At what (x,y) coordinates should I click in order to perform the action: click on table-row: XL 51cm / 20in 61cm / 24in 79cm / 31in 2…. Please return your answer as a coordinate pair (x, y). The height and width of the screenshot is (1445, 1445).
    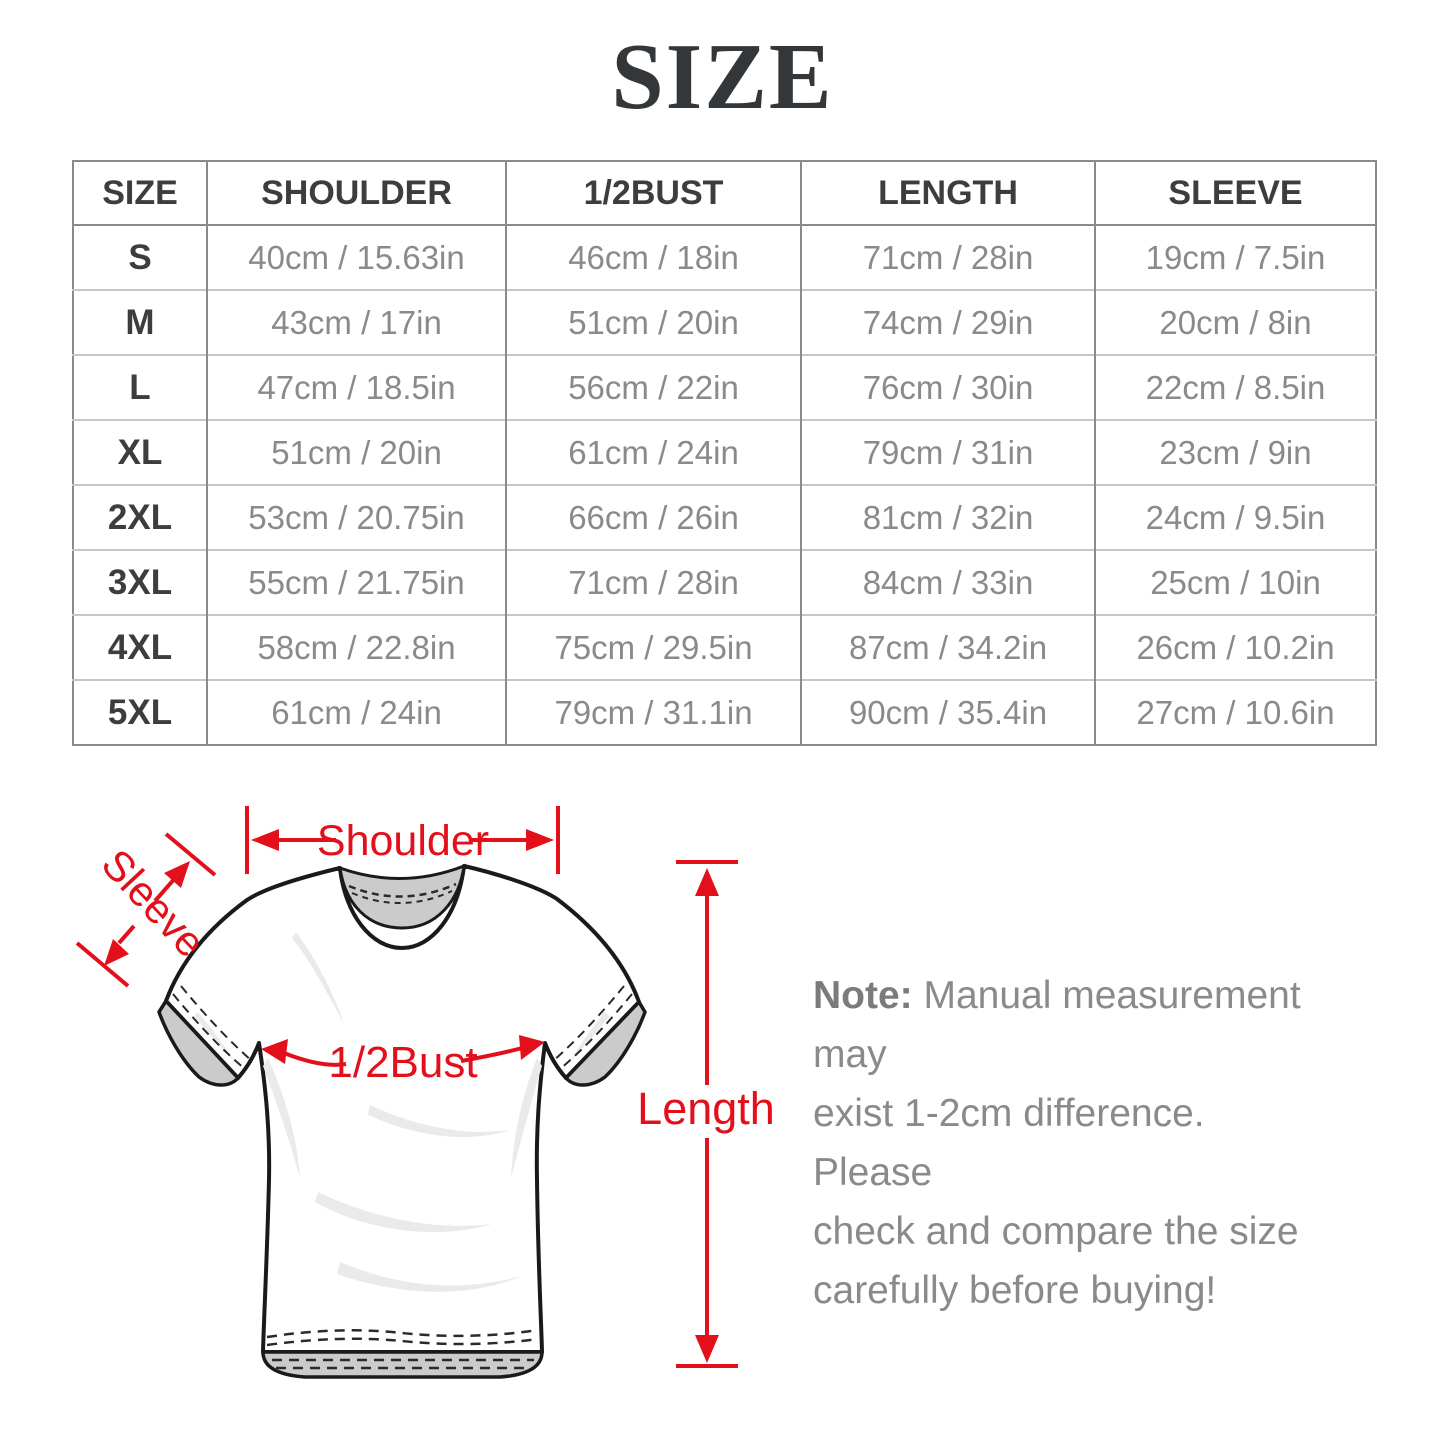
    Looking at the image, I should click on (724, 452).